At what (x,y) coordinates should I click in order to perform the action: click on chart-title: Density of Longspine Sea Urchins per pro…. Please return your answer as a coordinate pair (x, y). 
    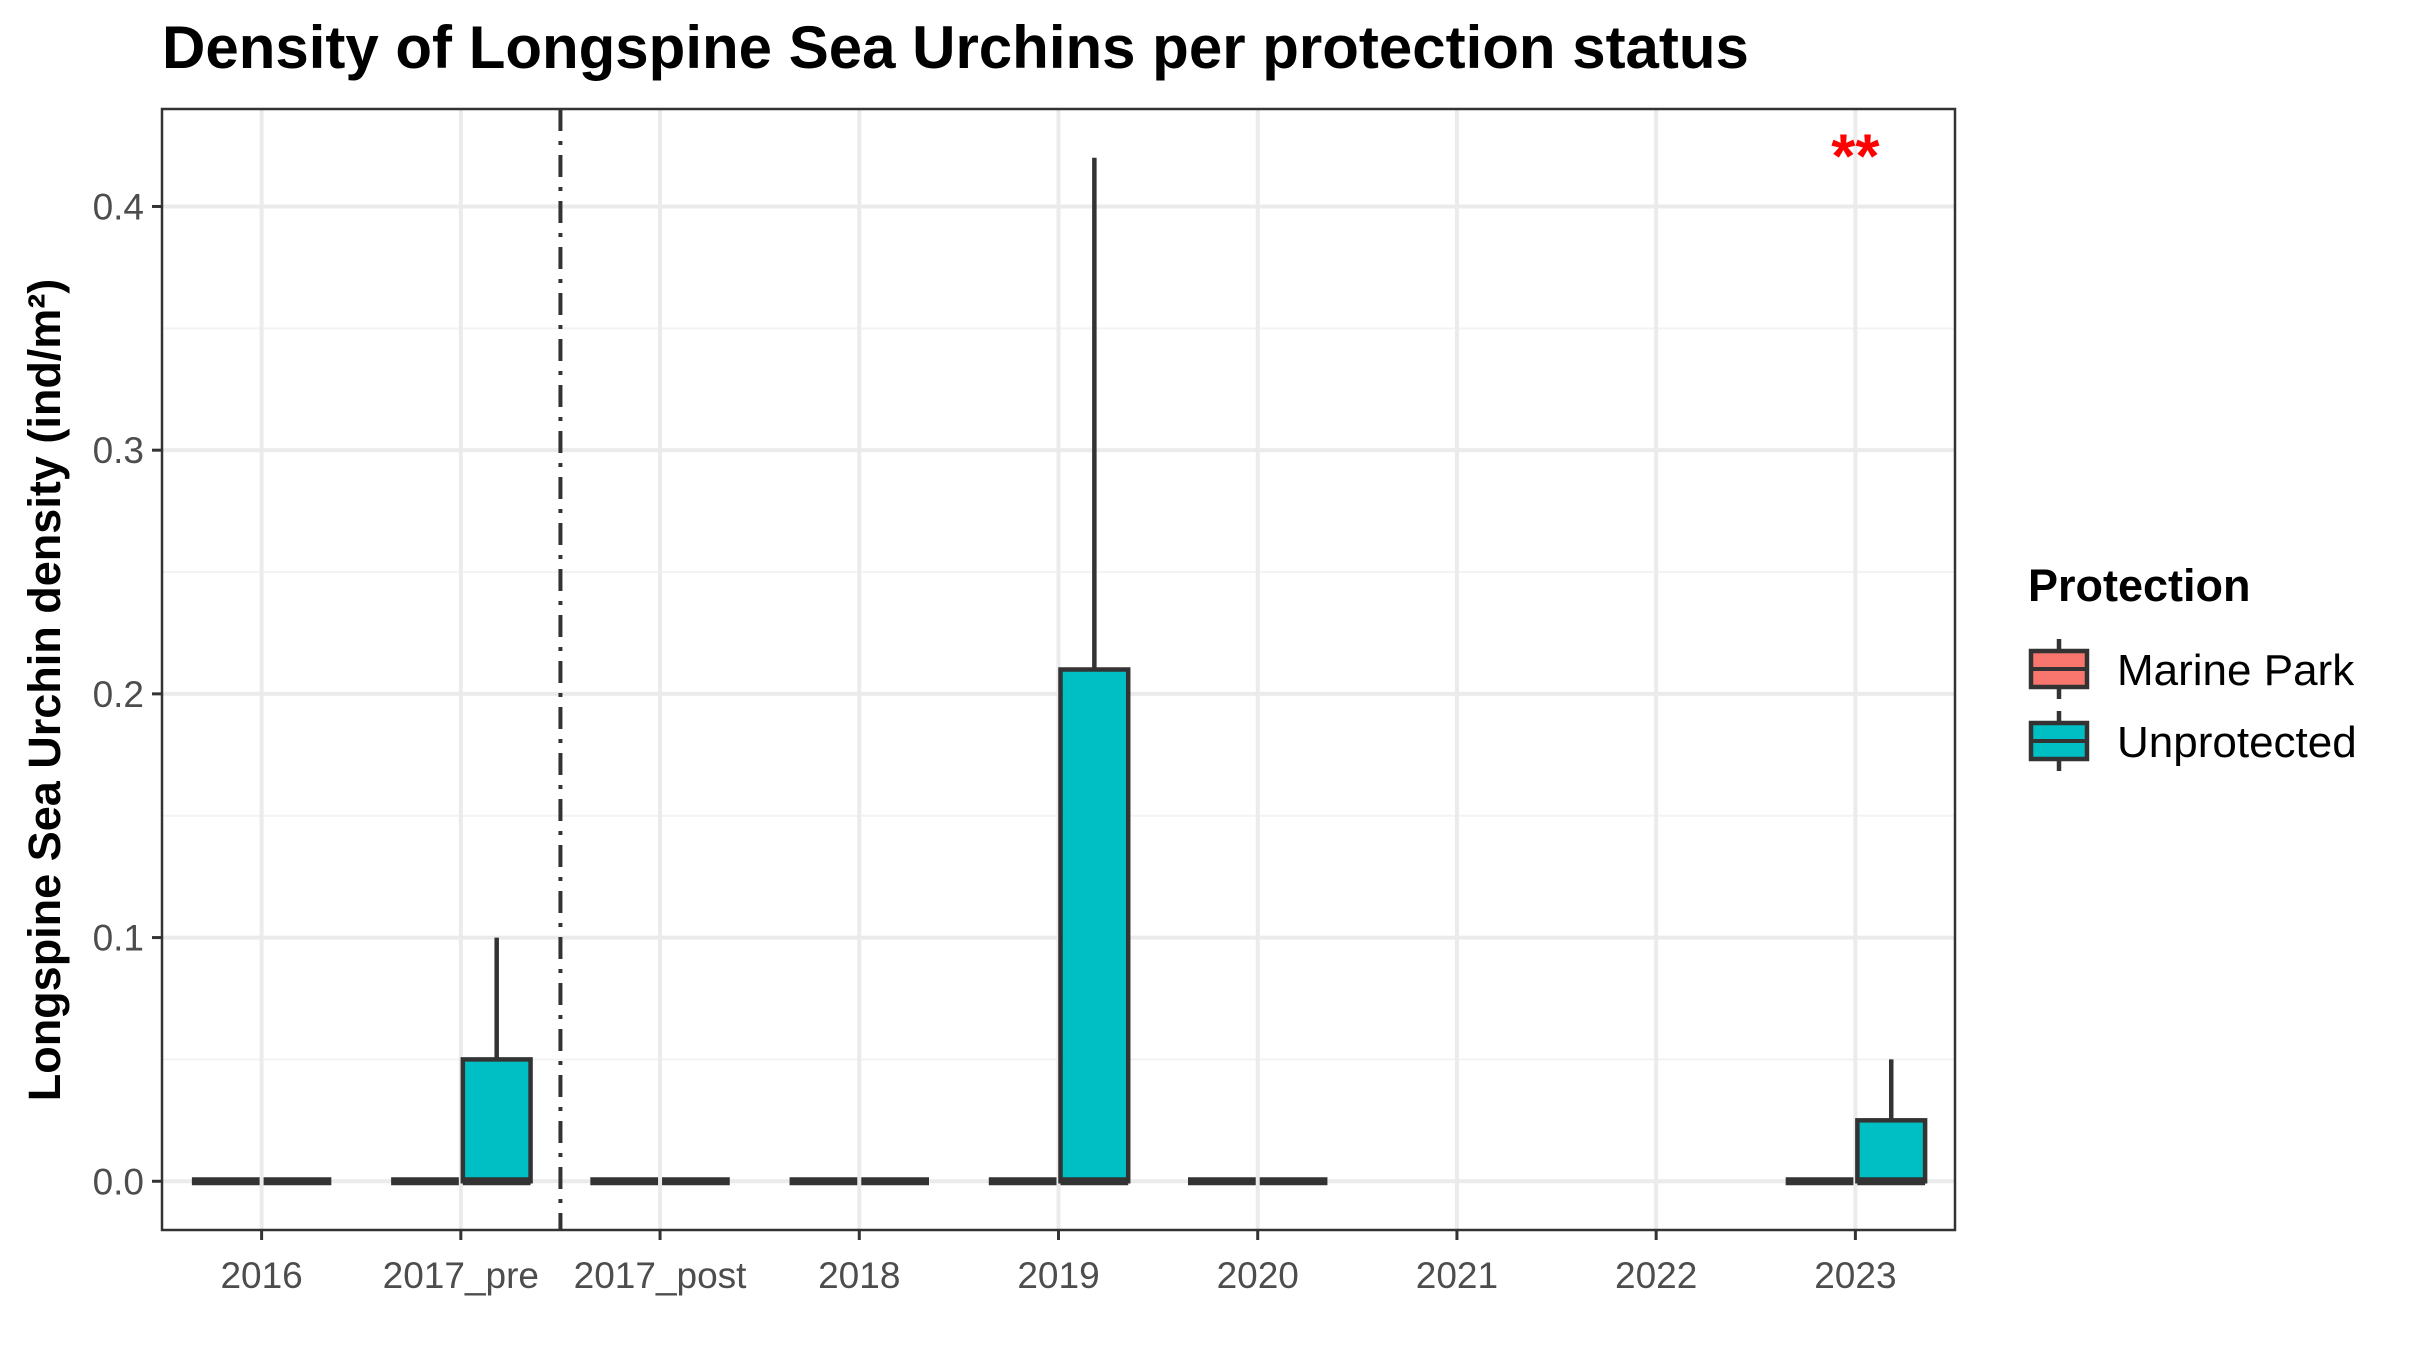
    Looking at the image, I should click on (955, 47).